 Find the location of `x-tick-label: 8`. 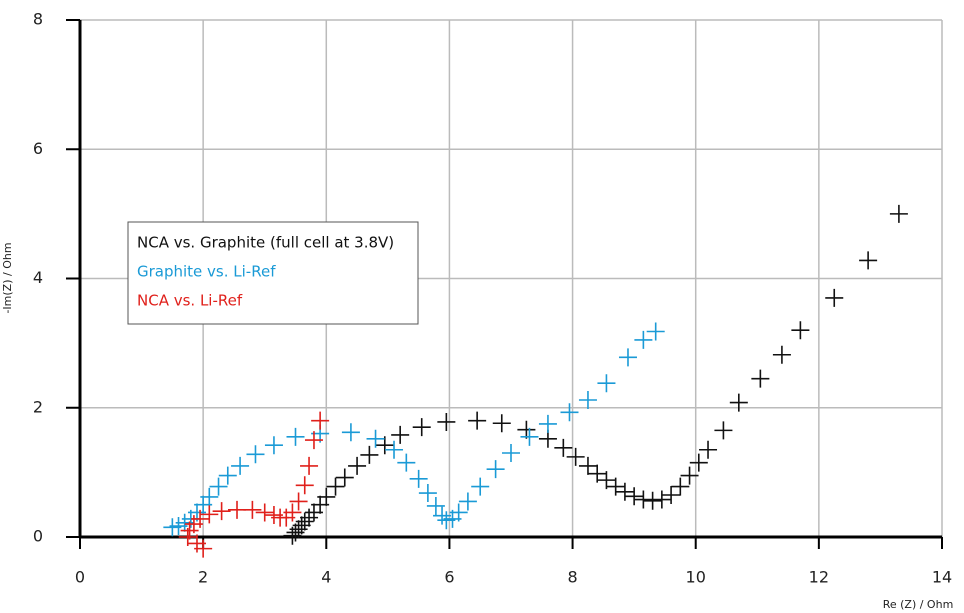

x-tick-label: 8 is located at coordinates (572, 577).